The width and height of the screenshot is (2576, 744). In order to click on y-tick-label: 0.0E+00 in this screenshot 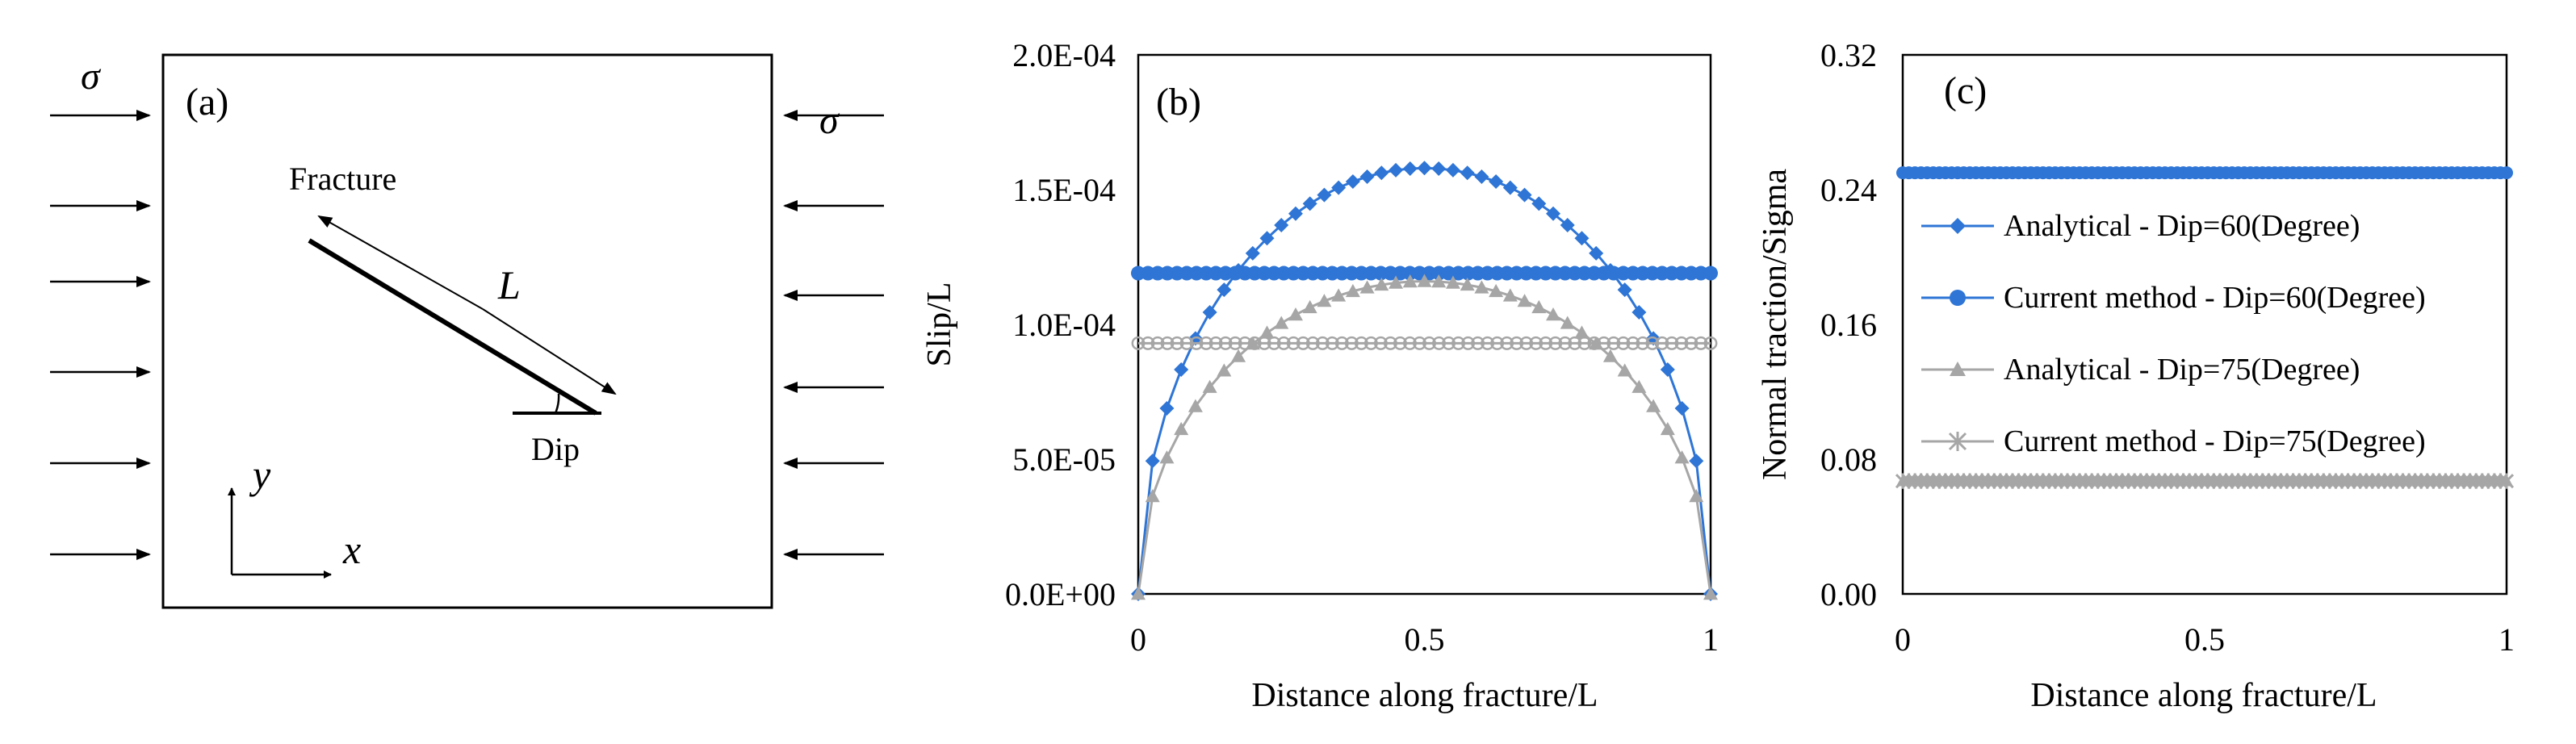, I will do `click(1060, 594)`.